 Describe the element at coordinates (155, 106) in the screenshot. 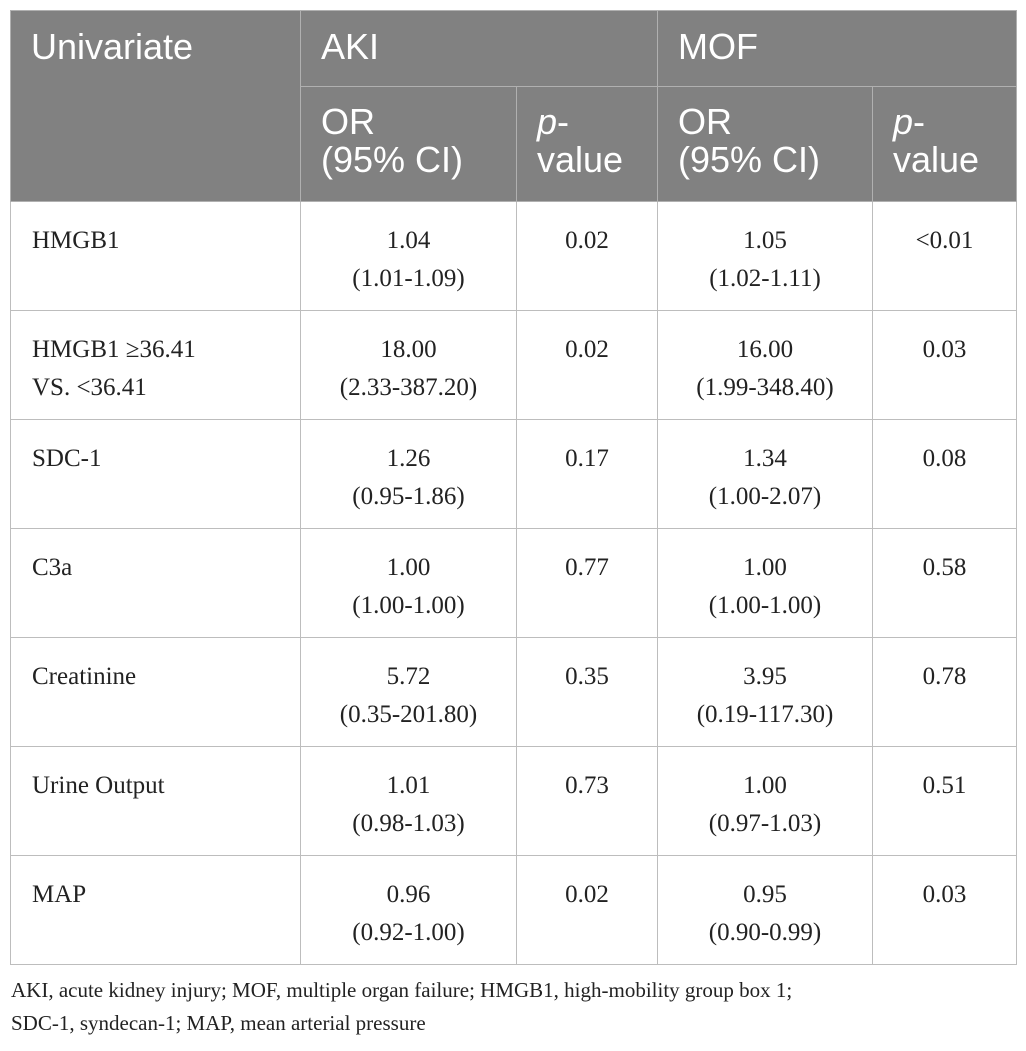

I see `header-univariate: Univariate` at that location.